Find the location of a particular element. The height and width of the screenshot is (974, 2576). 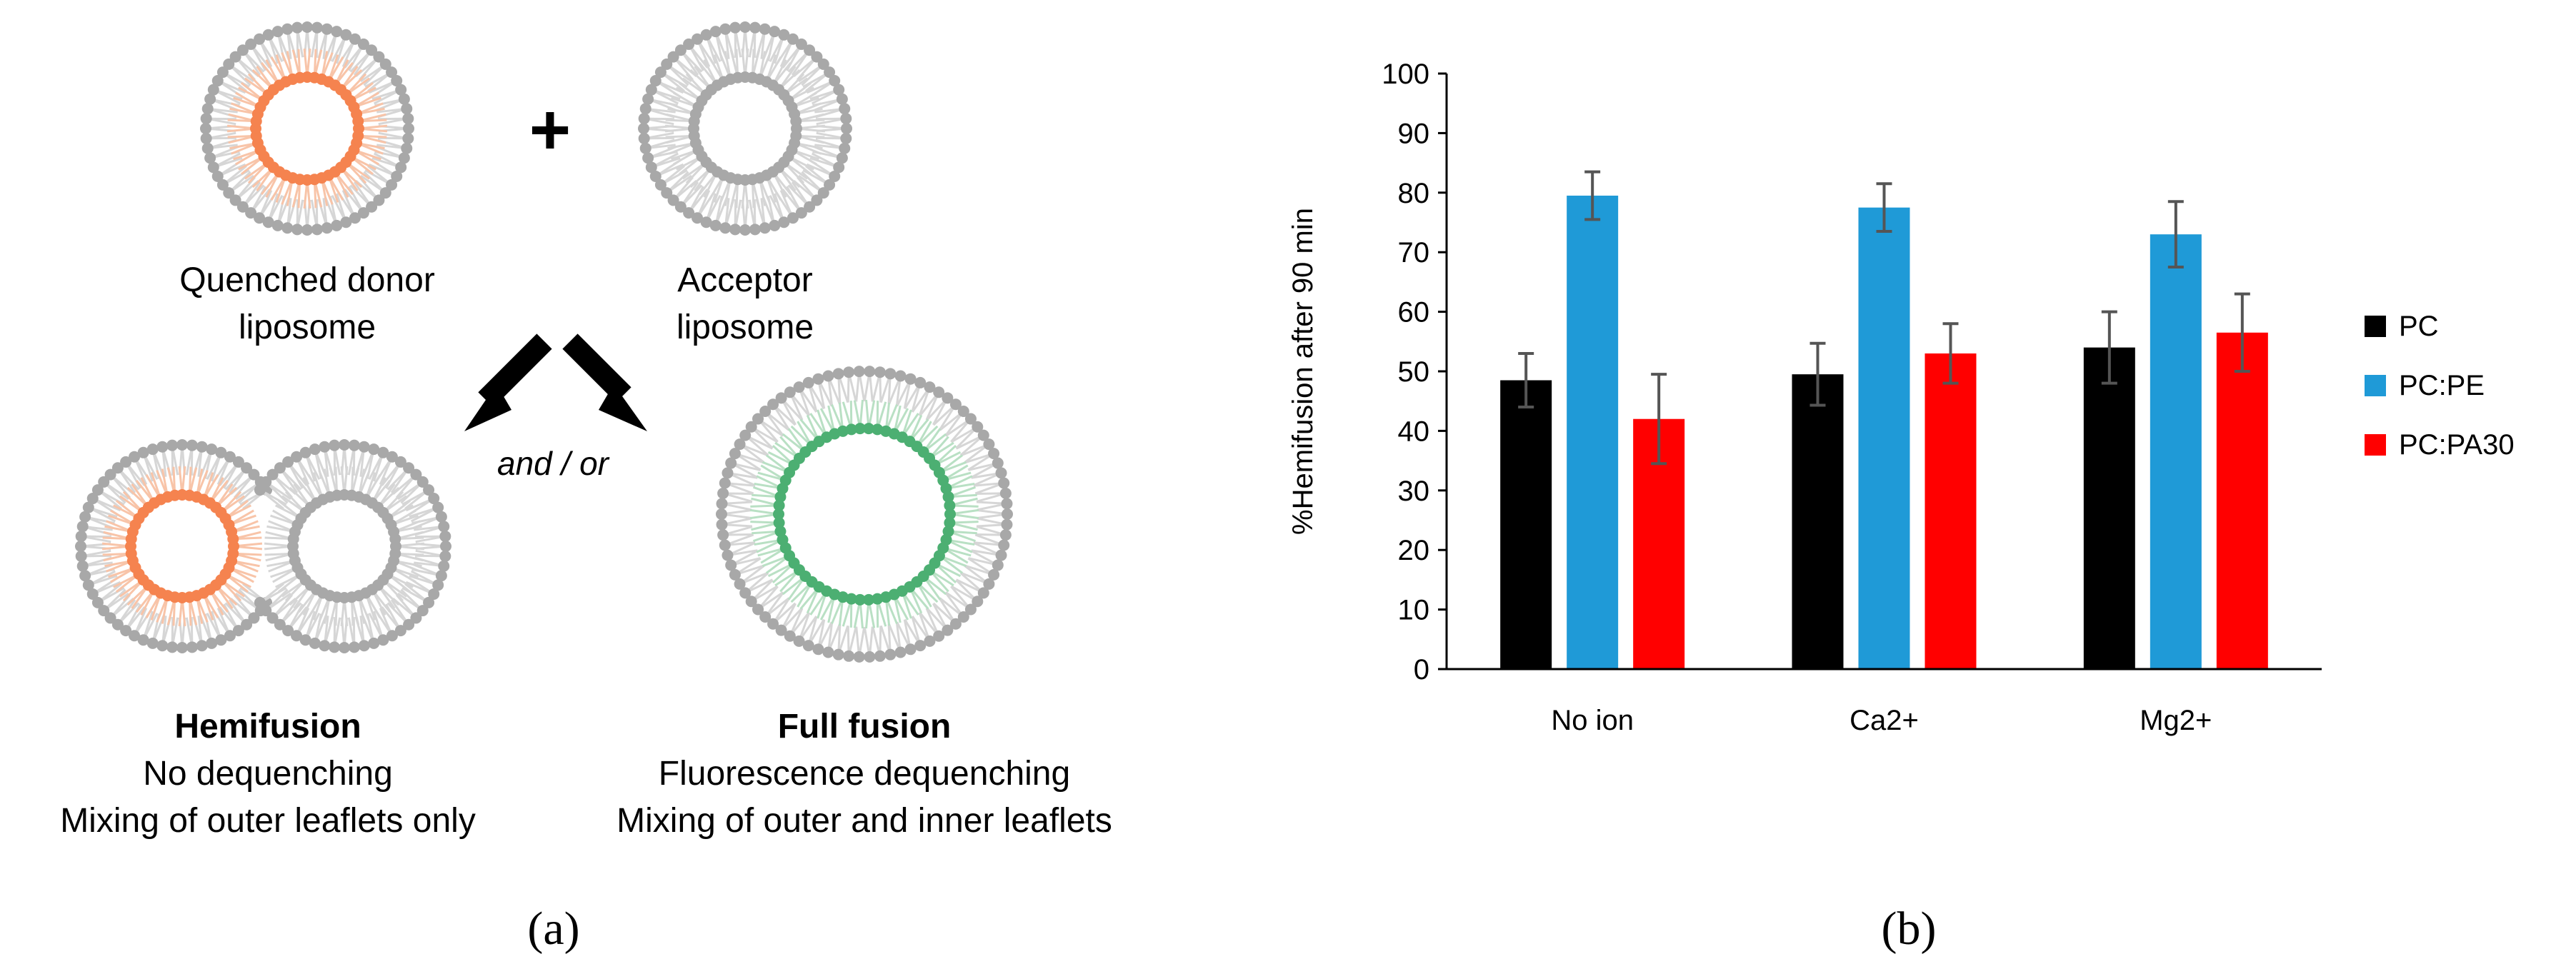

legend-label: PC:PE is located at coordinates (2442, 385).